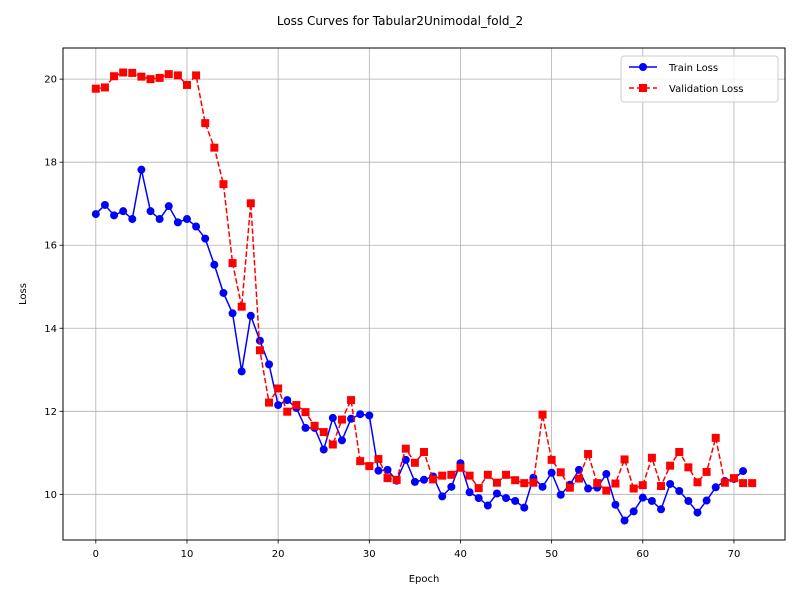 Image resolution: width=800 pixels, height=600 pixels. Describe the element at coordinates (187, 554) in the screenshot. I see `x-tick-label: 10` at that location.